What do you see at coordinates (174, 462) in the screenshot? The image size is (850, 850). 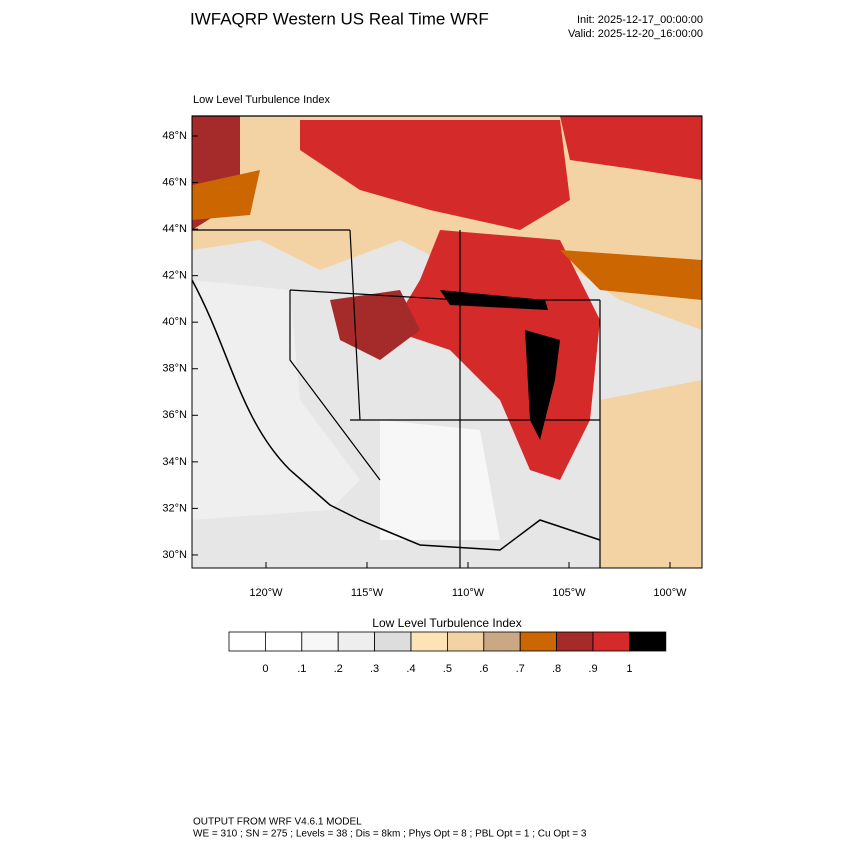 I see `lat-label: 34°N` at bounding box center [174, 462].